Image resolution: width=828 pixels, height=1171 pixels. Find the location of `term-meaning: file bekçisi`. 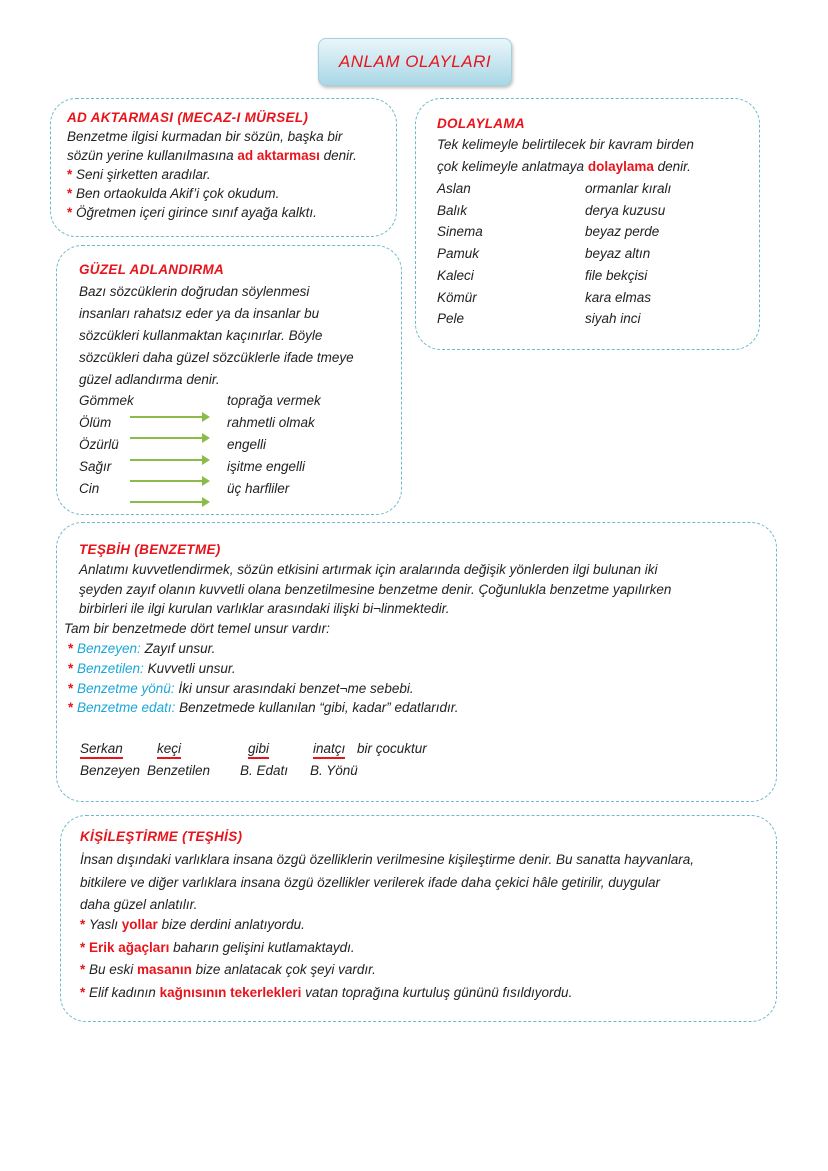

term-meaning: file bekçisi is located at coordinates (616, 275).